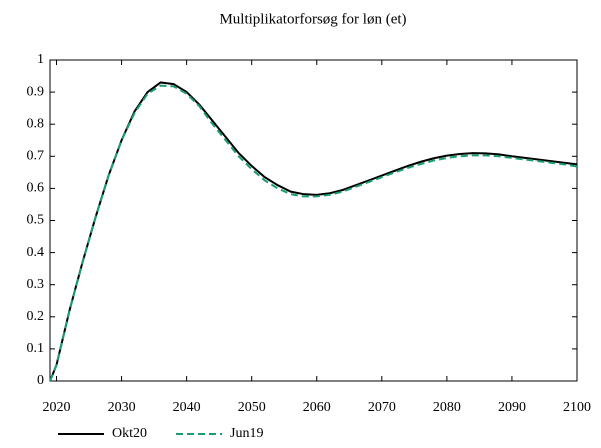 This screenshot has width=601, height=448. Describe the element at coordinates (36, 156) in the screenshot. I see `y-tick-label: 0.7` at that location.